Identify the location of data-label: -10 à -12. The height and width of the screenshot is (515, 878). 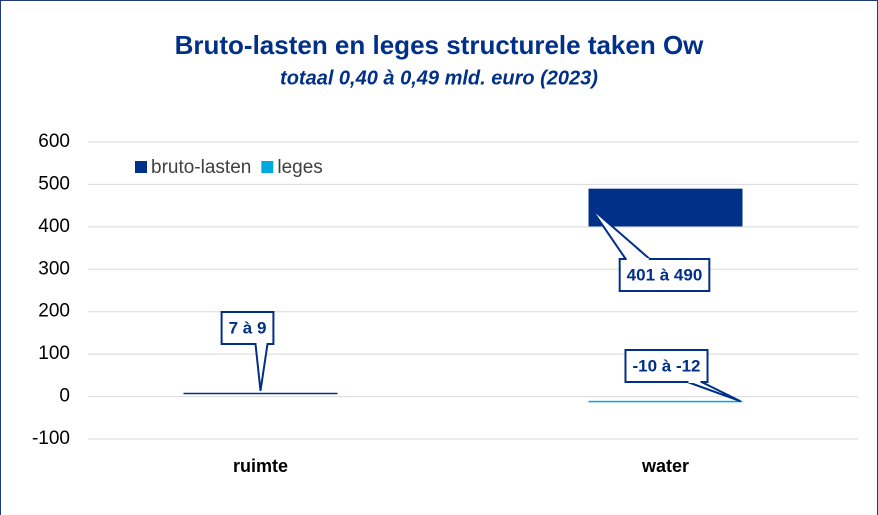
(666, 365).